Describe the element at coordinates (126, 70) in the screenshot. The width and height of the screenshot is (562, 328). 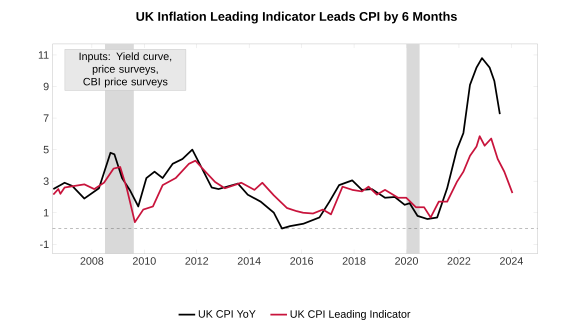
I see `annotation: Inputs: Yield curve, price surveys, CBI price surveys` at that location.